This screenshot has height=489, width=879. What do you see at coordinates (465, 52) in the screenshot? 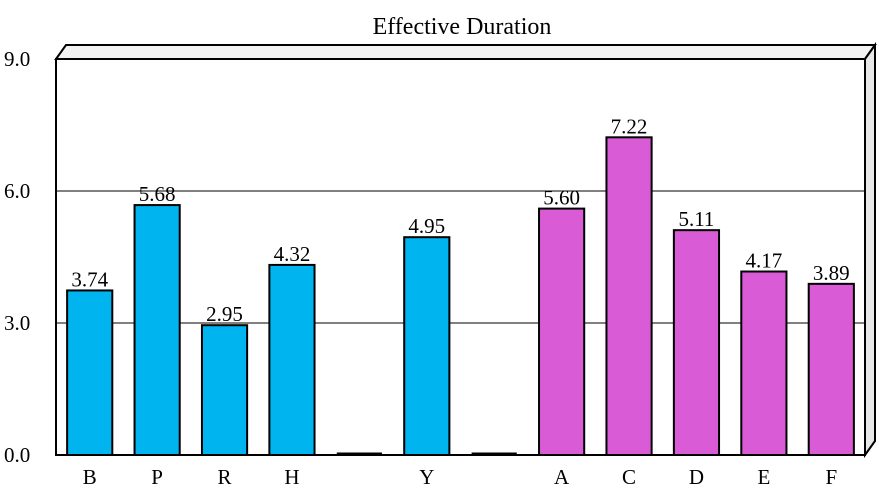
I see `frame-top-face` at bounding box center [465, 52].